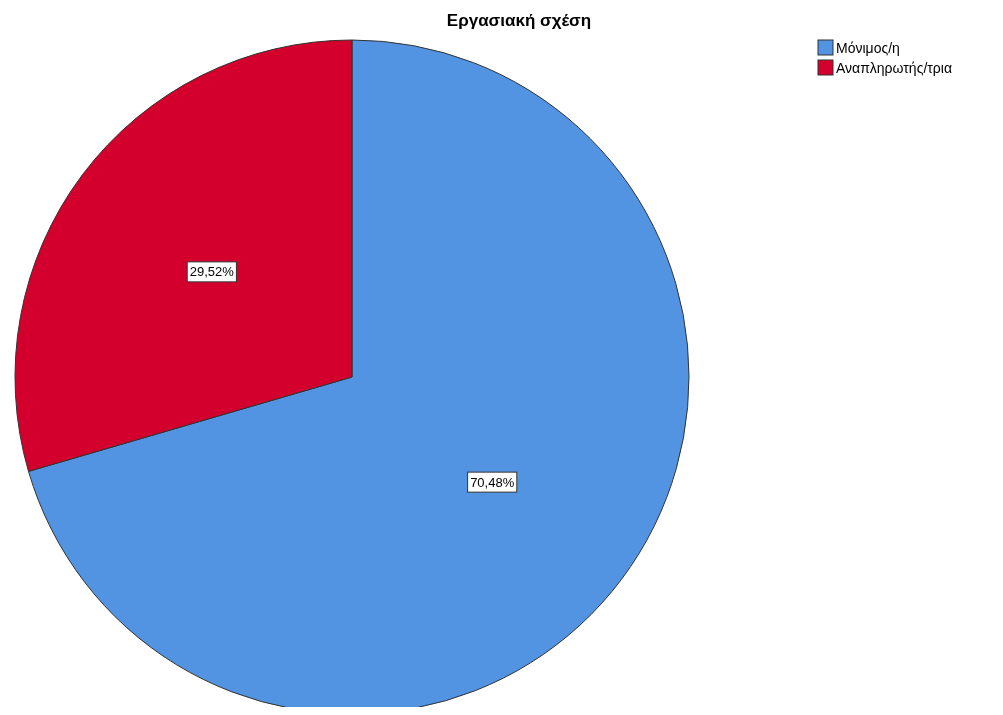 The height and width of the screenshot is (715, 1003). Describe the element at coordinates (894, 68) in the screenshot. I see `legend-label: Αναπληρωτής/τρια` at that location.